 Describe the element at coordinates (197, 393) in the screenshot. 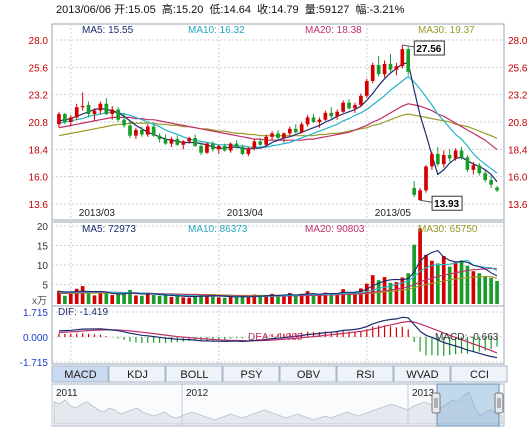

I see `overview-year-label: 2012` at that location.